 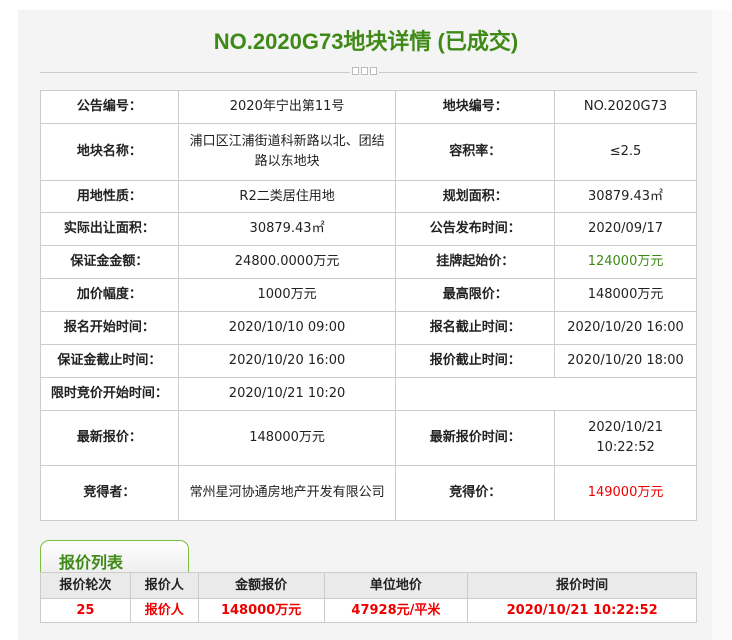 What do you see at coordinates (625, 493) in the screenshot?
I see `detail-value: 149000万元` at bounding box center [625, 493].